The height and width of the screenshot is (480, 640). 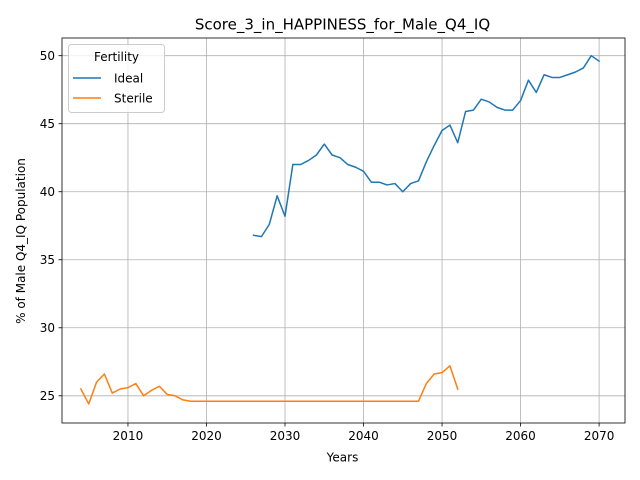 What do you see at coordinates (128, 436) in the screenshot?
I see `x-tick-label: 2010` at bounding box center [128, 436].